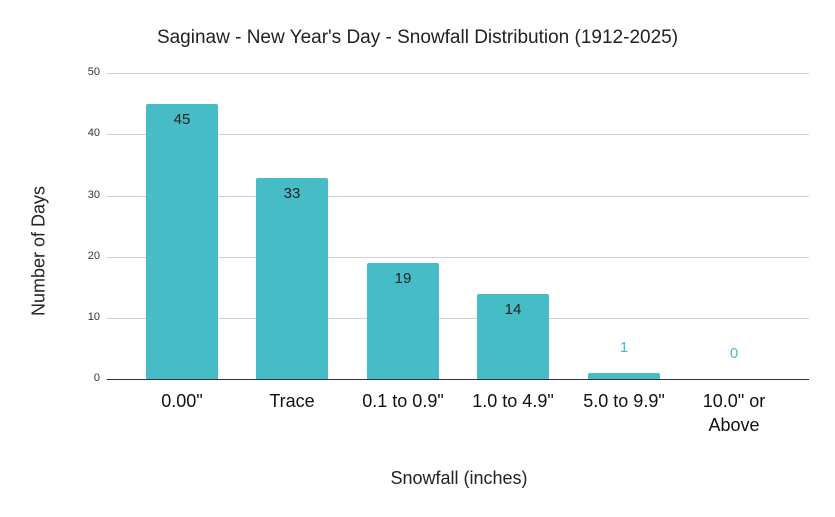  Describe the element at coordinates (93, 133) in the screenshot. I see `y-tick: 40` at that location.